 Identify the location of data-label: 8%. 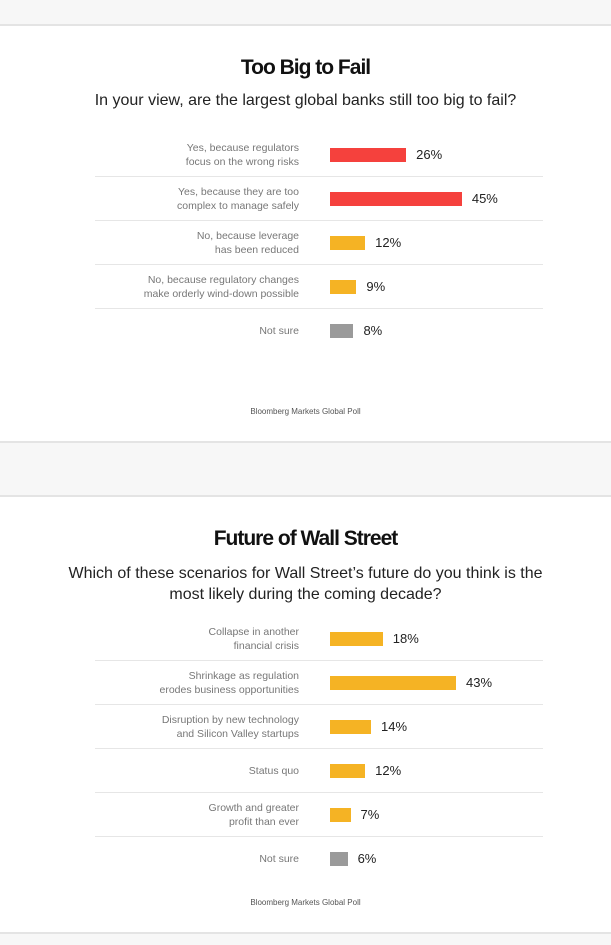
(373, 330).